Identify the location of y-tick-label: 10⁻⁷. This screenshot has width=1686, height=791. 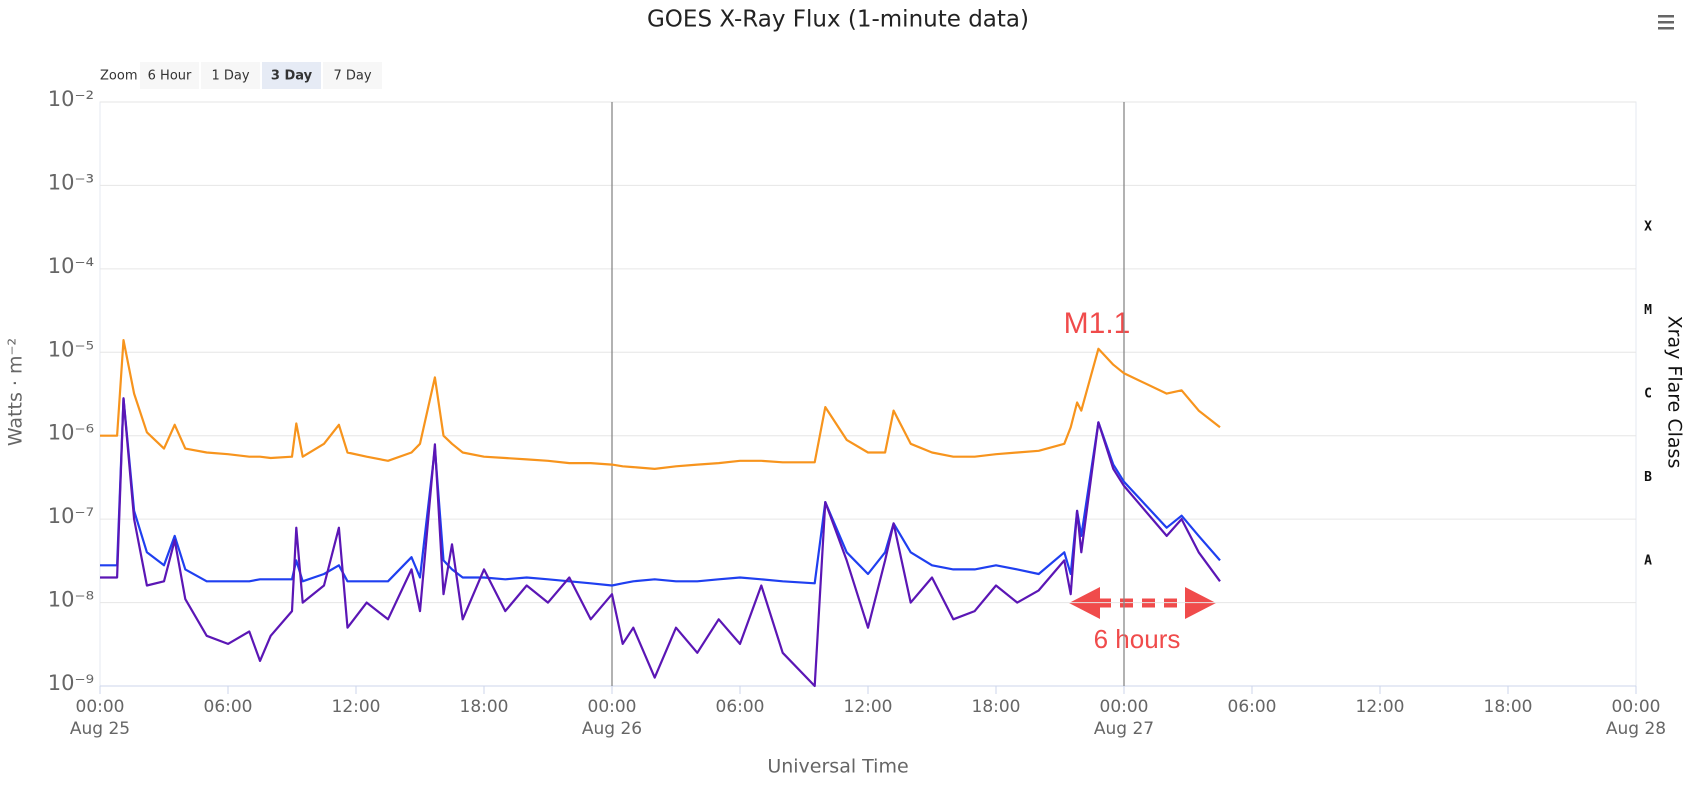
(71, 516).